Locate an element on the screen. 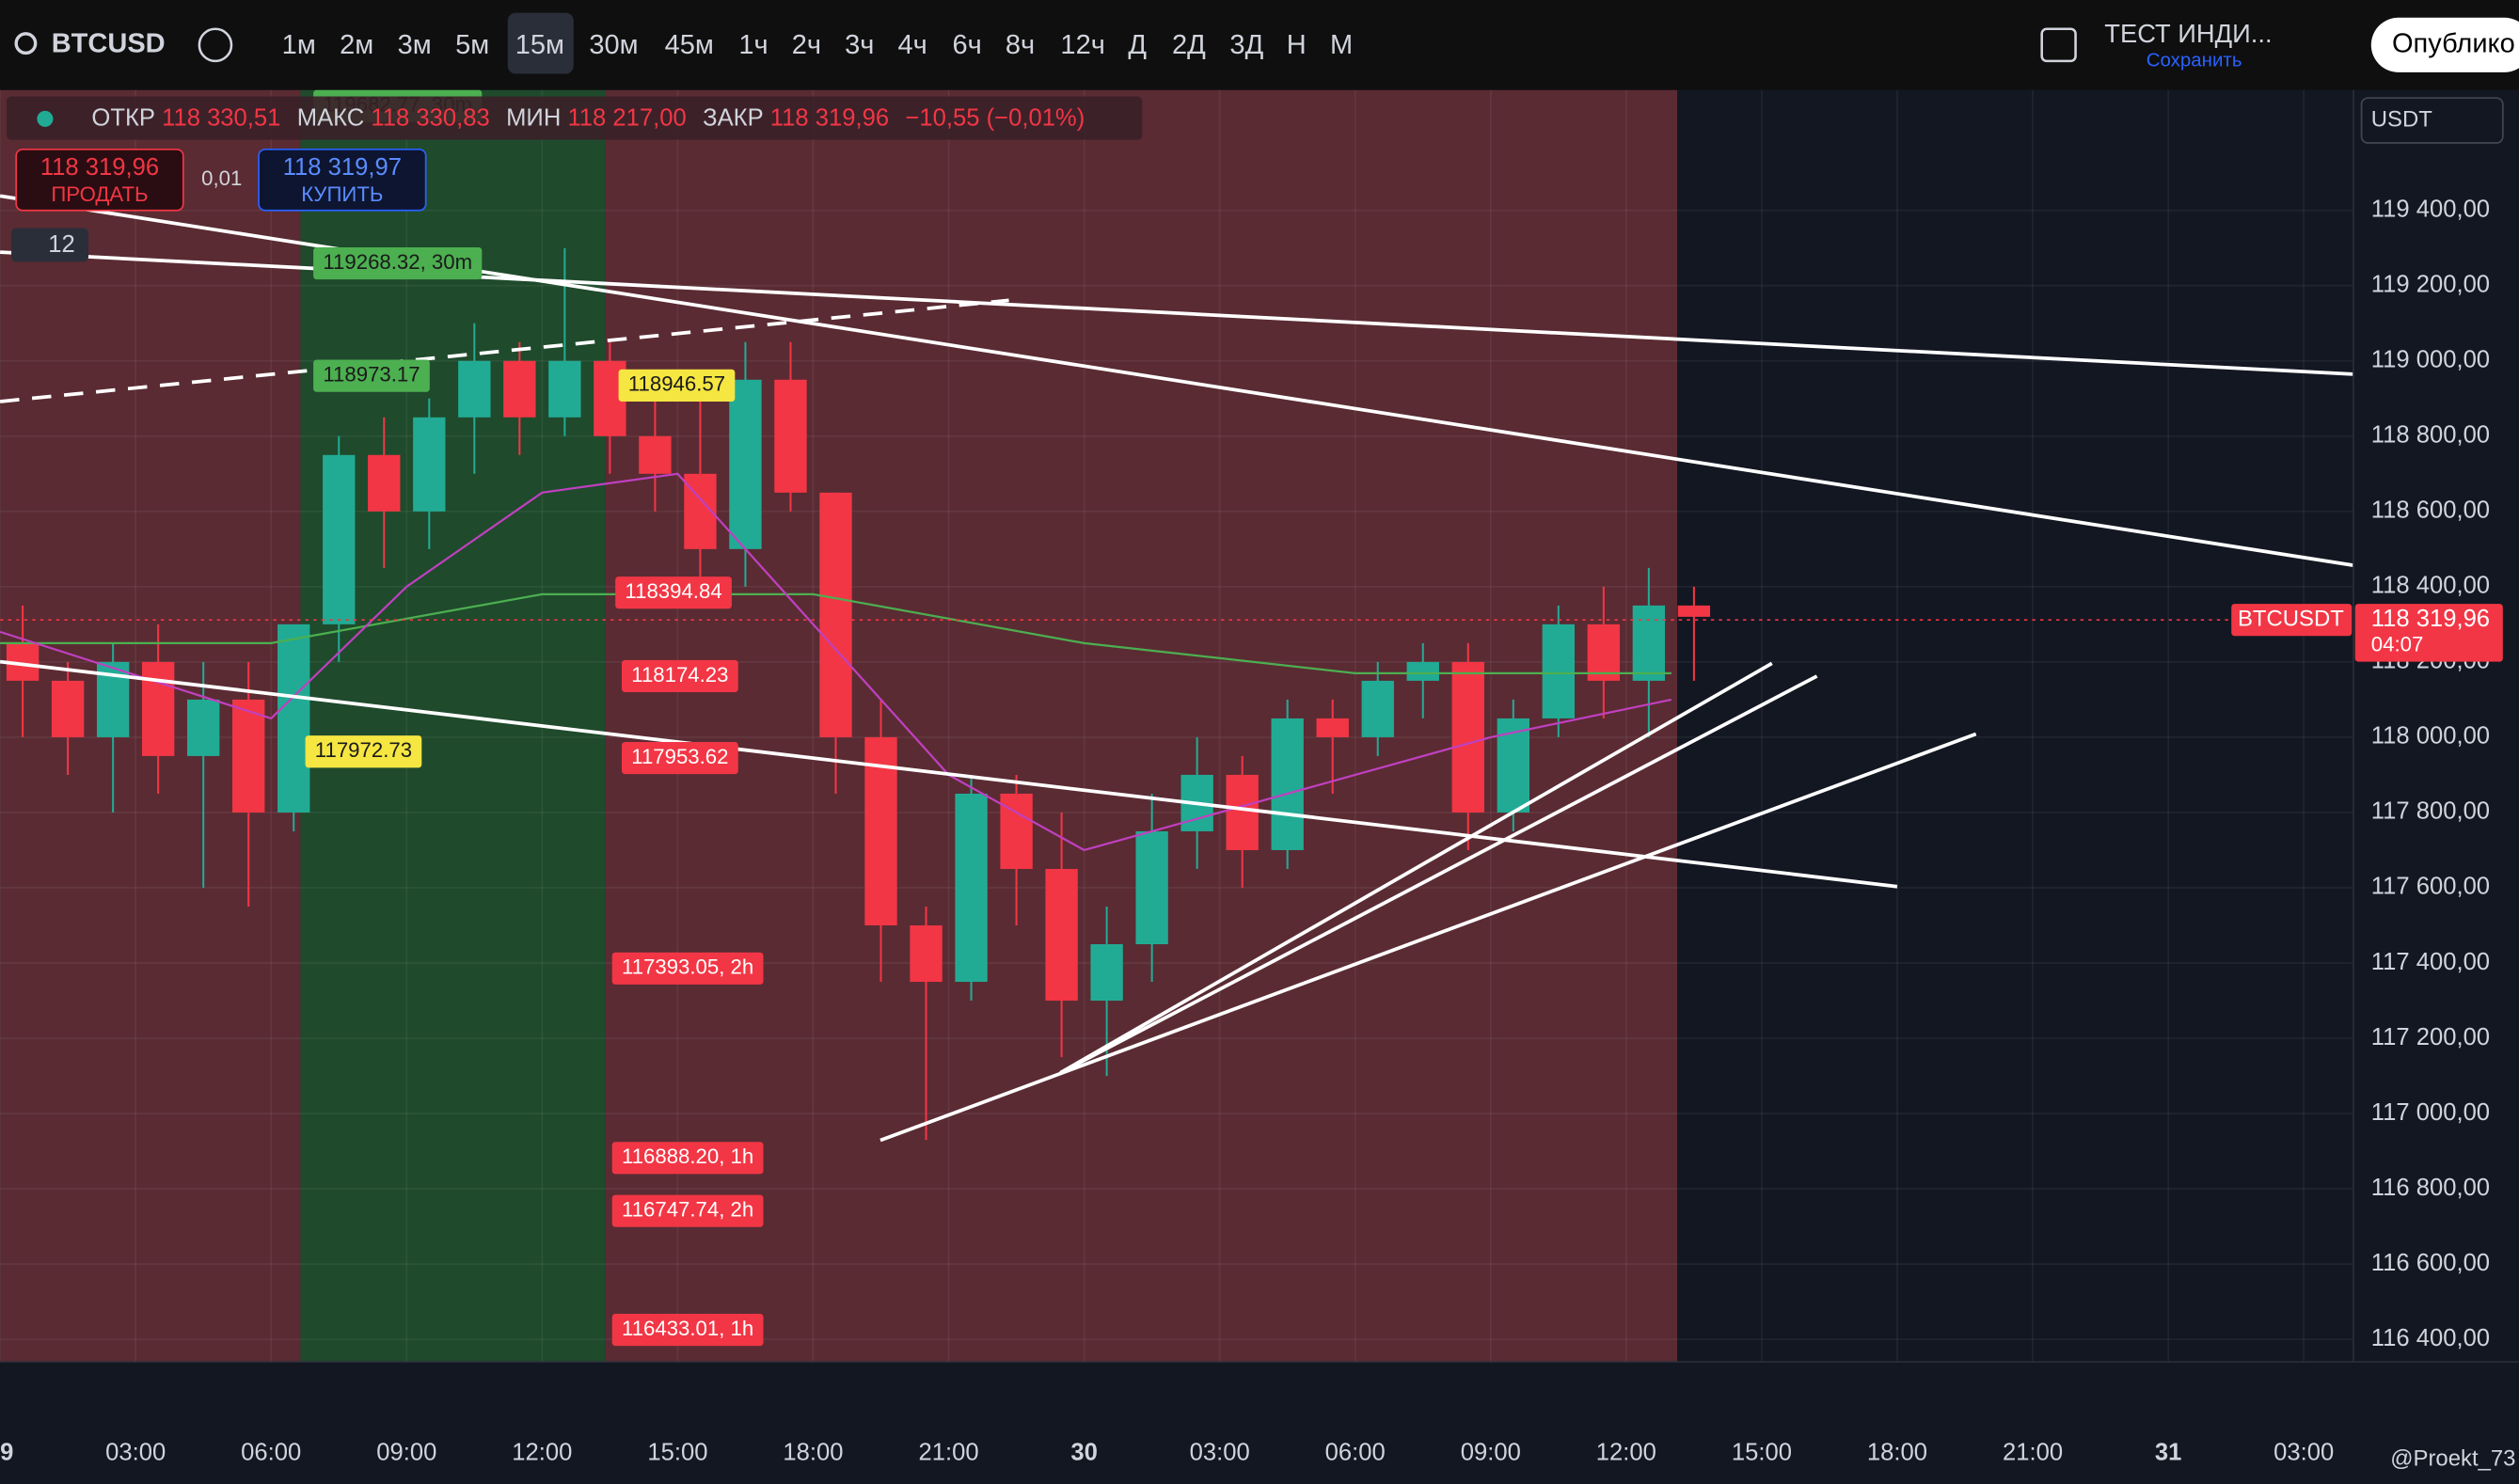 The height and width of the screenshot is (1484, 2519). open-label: ОТКР is located at coordinates (123, 117).